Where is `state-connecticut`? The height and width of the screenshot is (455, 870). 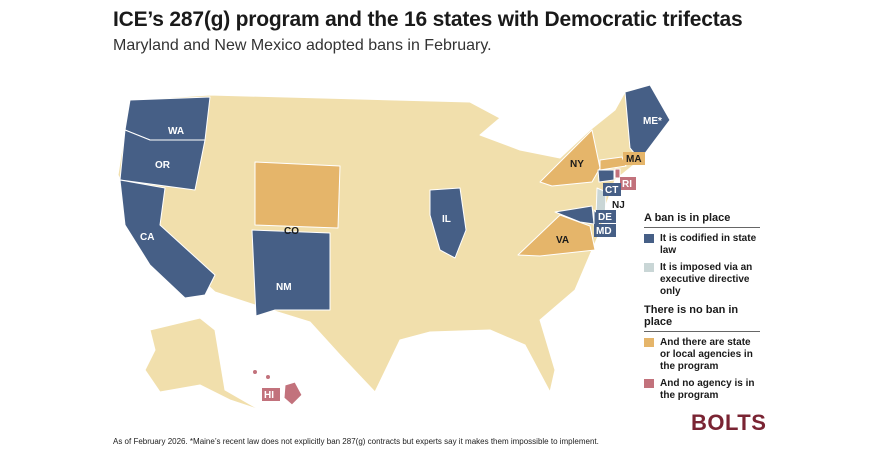
state-connecticut is located at coordinates (606, 176).